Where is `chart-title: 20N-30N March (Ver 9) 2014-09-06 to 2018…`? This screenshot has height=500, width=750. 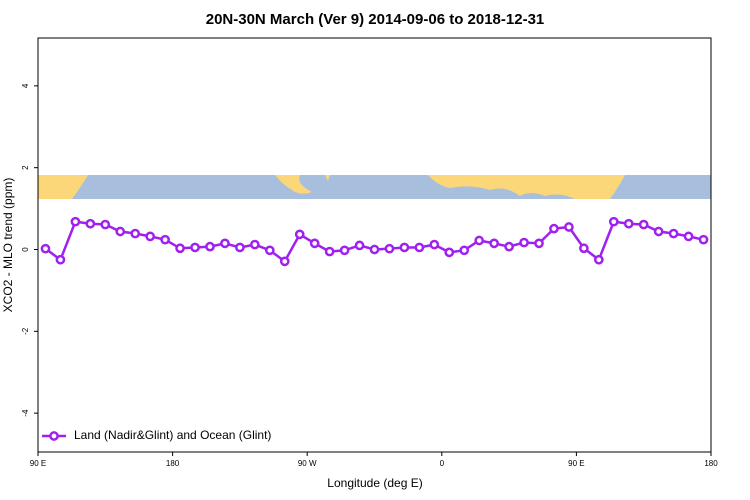
chart-title: 20N-30N March (Ver 9) 2014-09-06 to 2018… is located at coordinates (375, 19).